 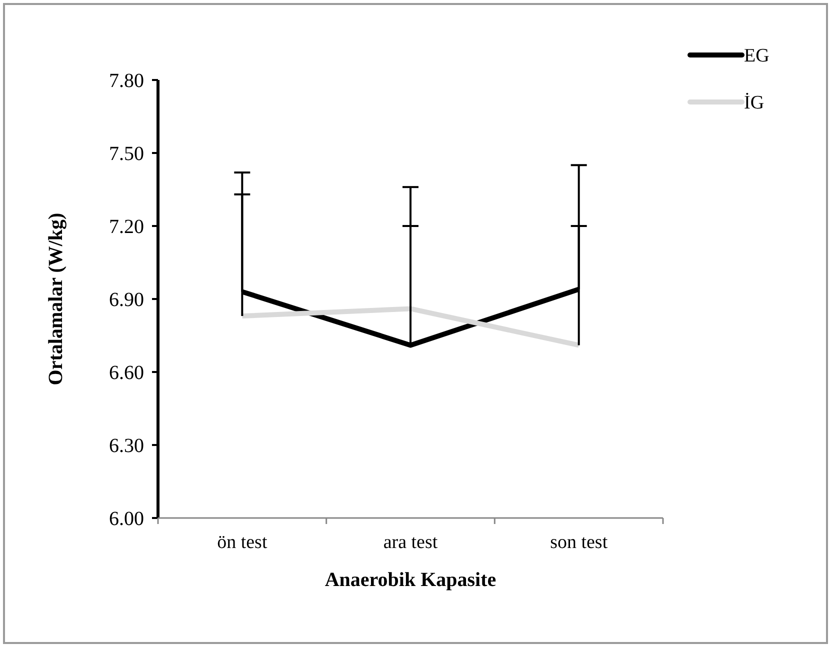 I want to click on y-tick-label: 6.60, so click(x=126, y=373).